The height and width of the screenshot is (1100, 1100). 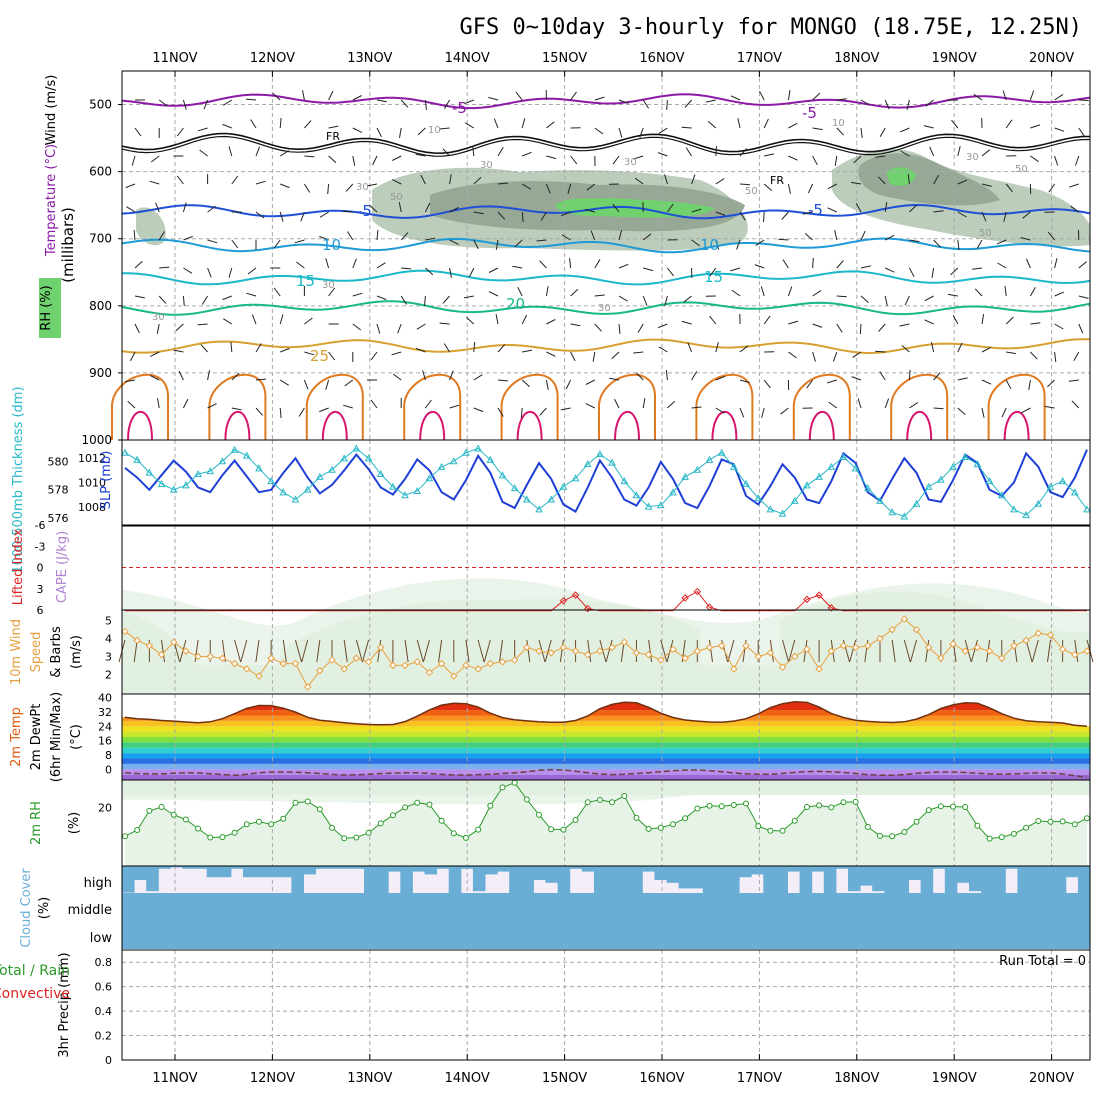 I want to click on day-label-top: 11NOV, so click(x=174, y=58).